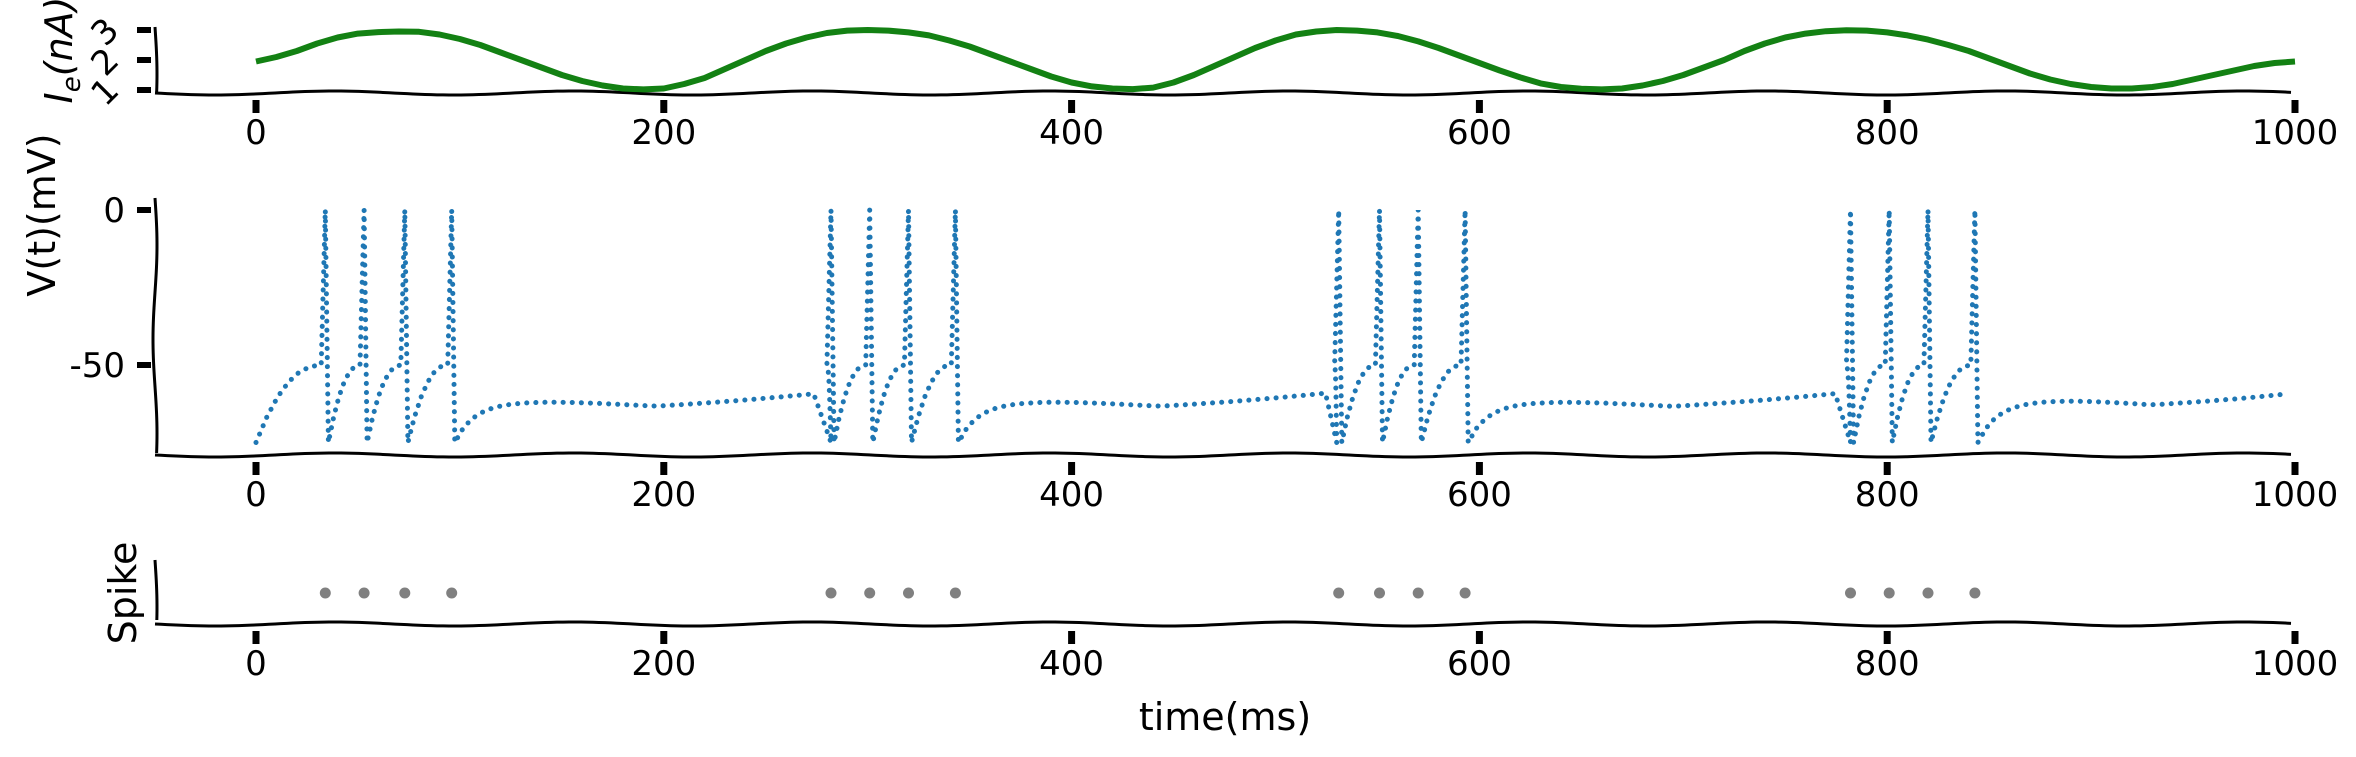  Describe the element at coordinates (1071, 495) in the screenshot. I see `voltage-x-tick-label: 400` at that location.